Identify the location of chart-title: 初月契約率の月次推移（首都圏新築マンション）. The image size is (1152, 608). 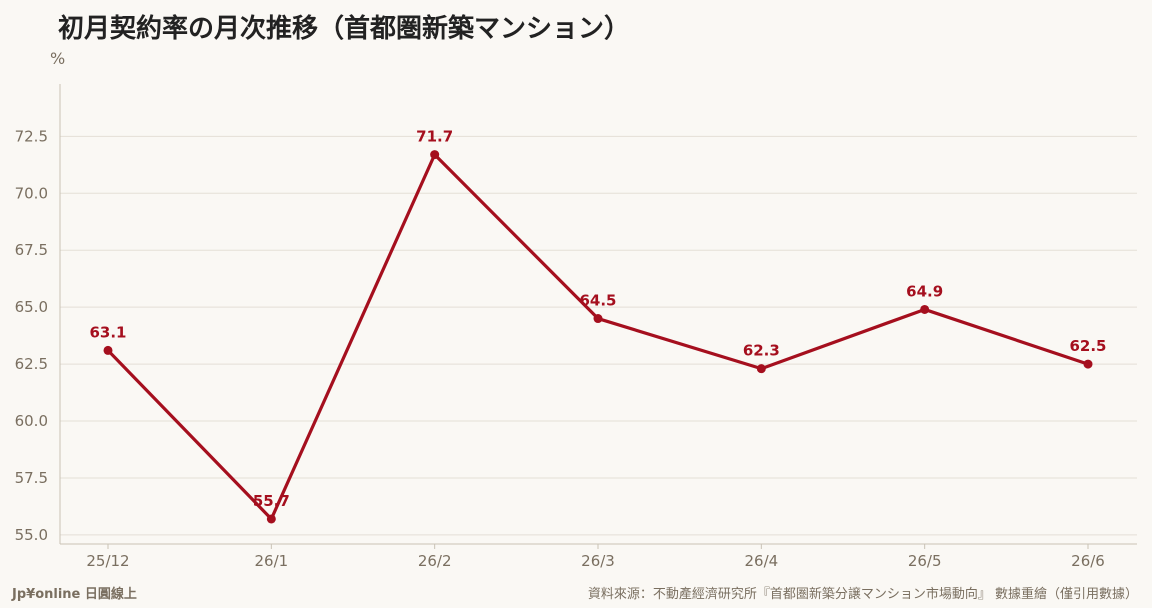
(344, 29).